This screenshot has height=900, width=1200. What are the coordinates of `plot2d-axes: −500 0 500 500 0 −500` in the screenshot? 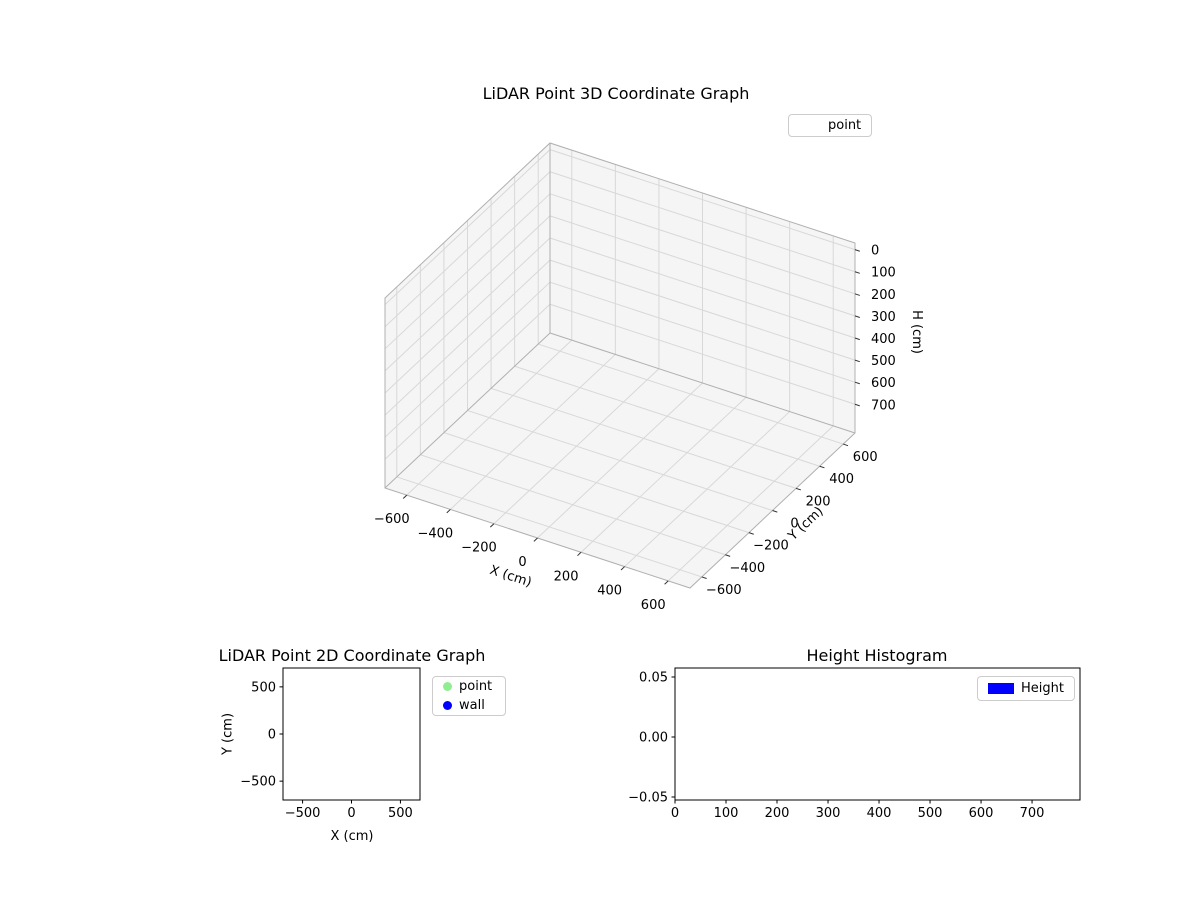 It's located at (330, 744).